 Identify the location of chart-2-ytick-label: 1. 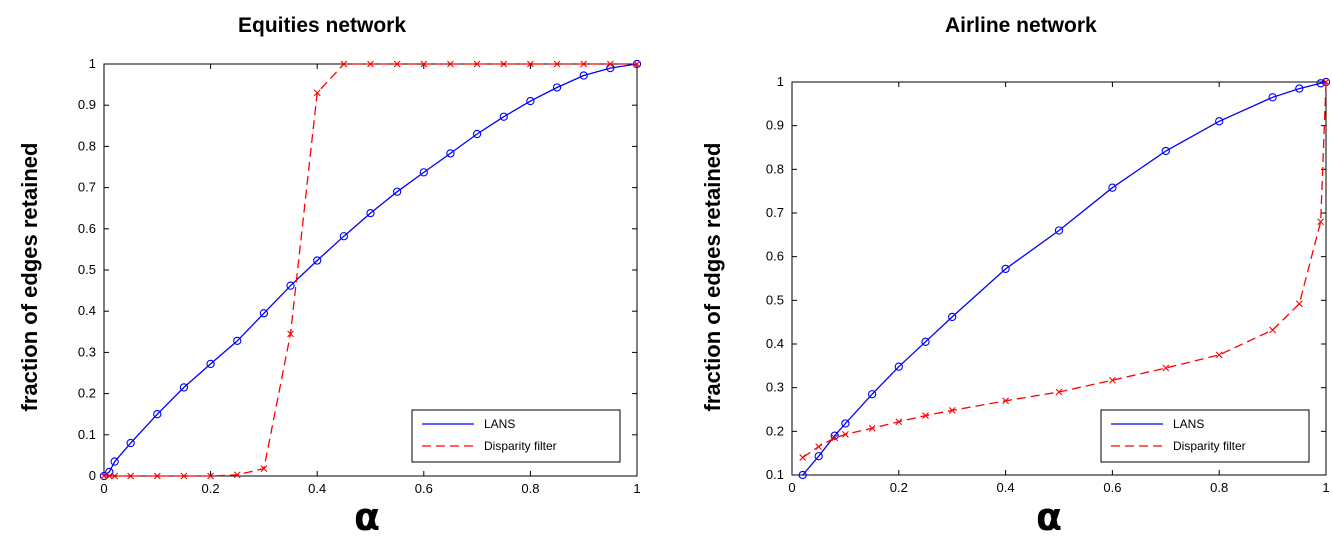
(780, 81).